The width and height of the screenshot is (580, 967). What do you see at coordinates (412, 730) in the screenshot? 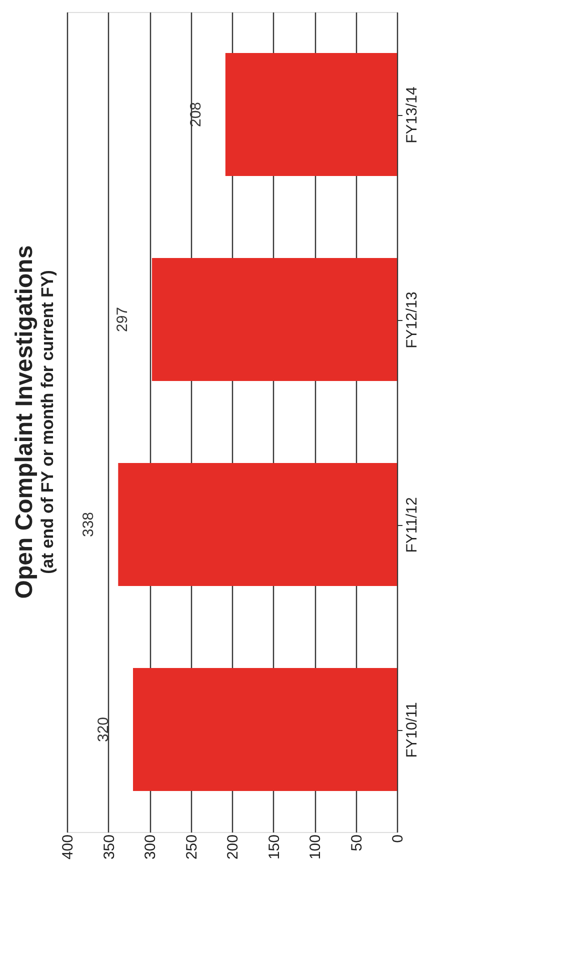
I see `y-tick-label: FY10/11` at bounding box center [412, 730].